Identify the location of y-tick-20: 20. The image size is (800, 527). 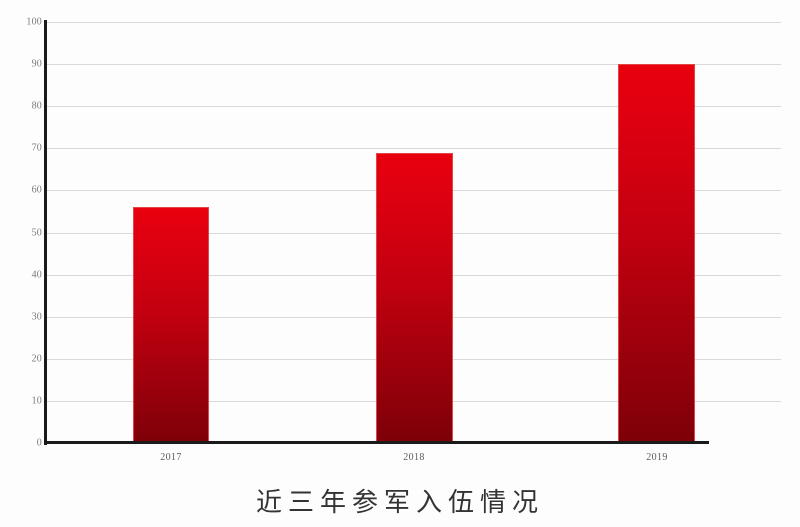
(36, 359).